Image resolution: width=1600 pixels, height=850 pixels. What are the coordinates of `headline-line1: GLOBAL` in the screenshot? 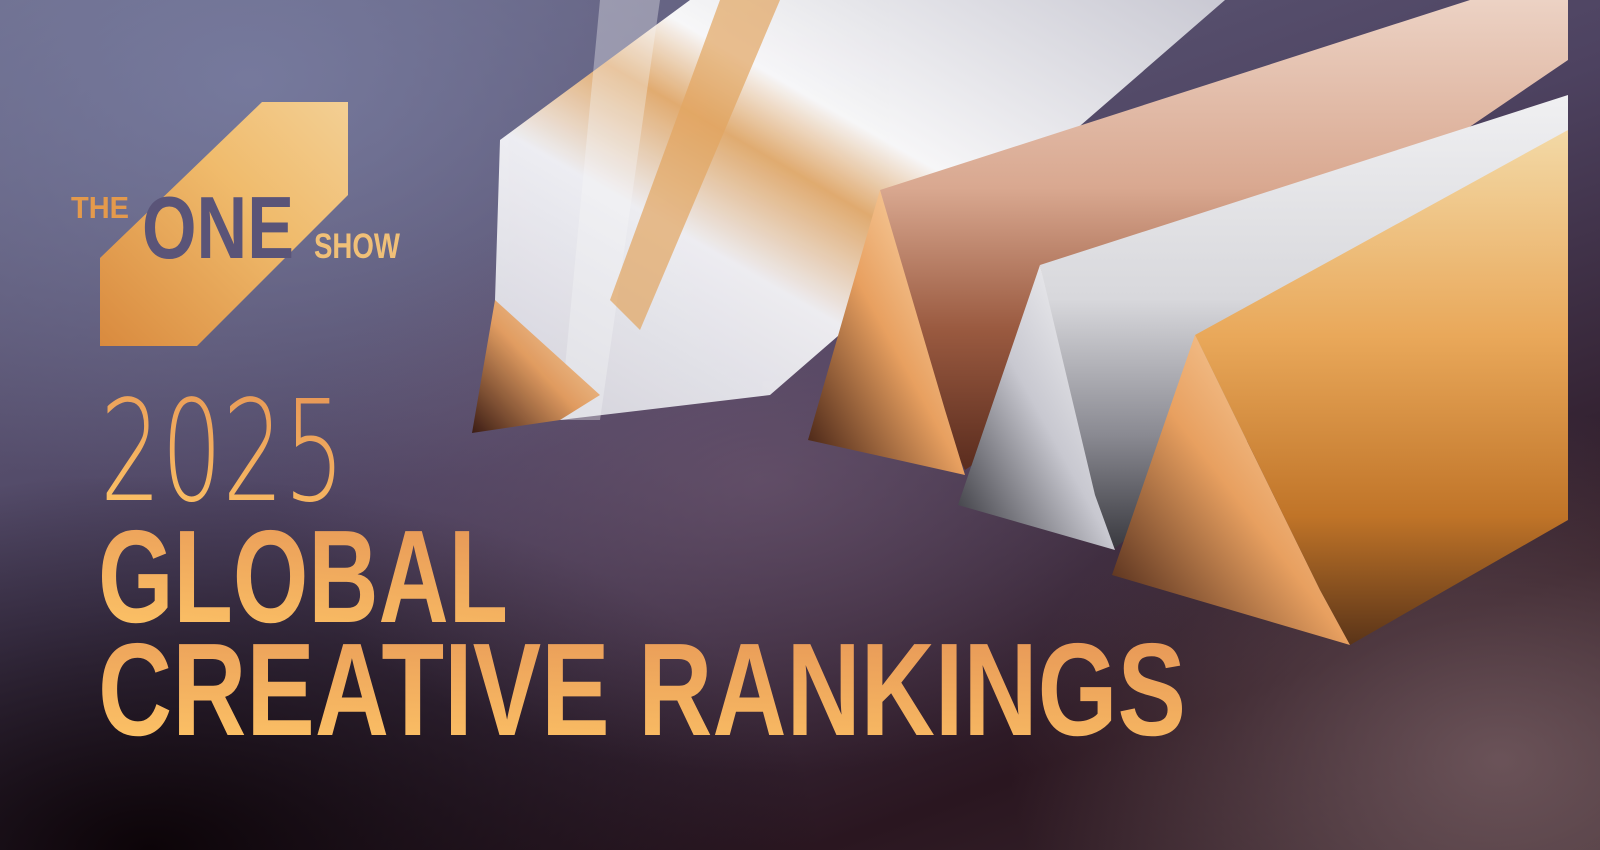 It's located at (303, 576).